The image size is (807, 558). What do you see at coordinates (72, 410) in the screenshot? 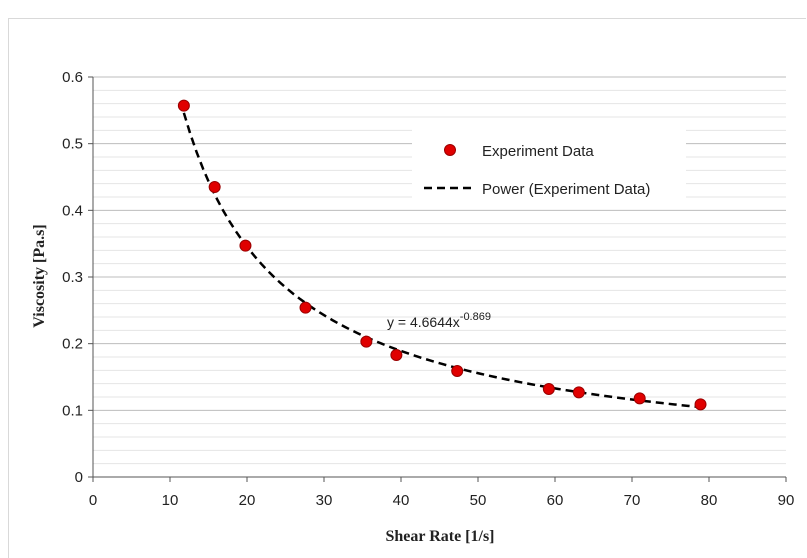
I see `y-tick-label: 0.1` at bounding box center [72, 410].